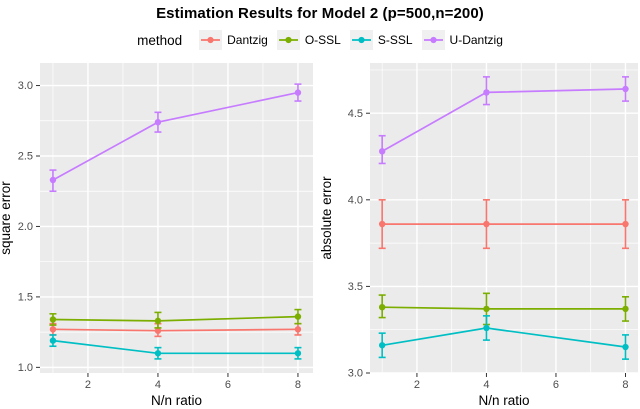  I want to click on y-tick-label: 4.5, so click(355, 114).